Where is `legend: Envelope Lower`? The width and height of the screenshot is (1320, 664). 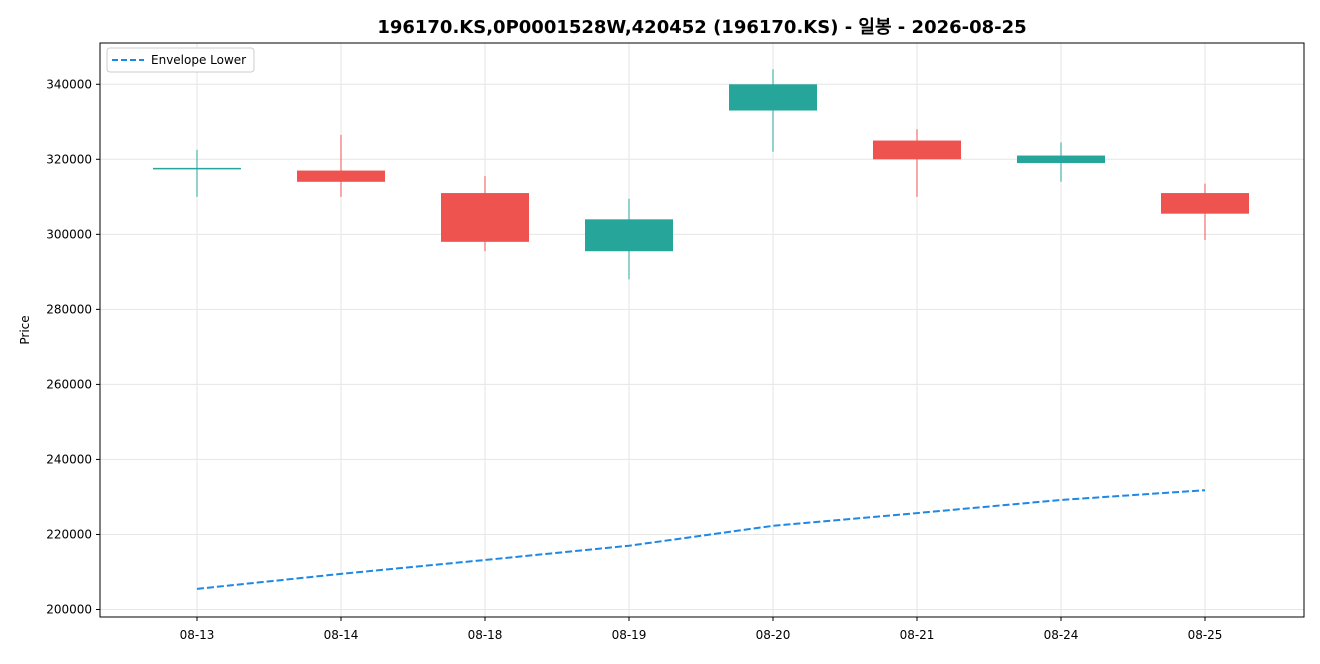
legend: Envelope Lower is located at coordinates (180, 60).